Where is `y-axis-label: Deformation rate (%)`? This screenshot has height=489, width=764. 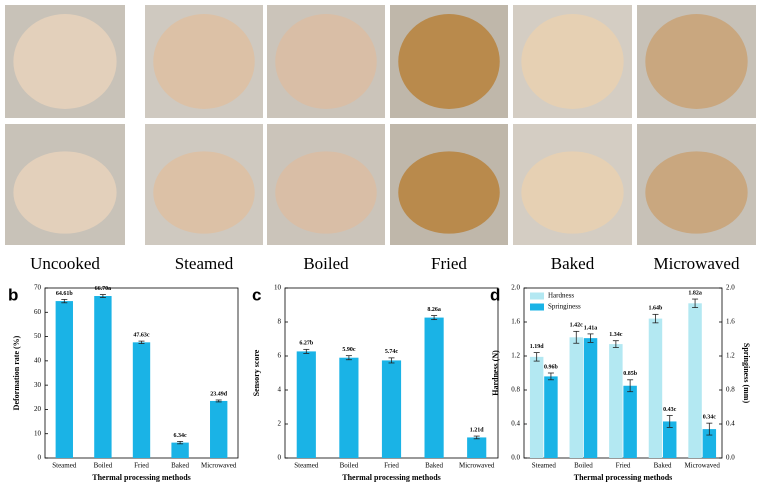 y-axis-label: Deformation rate (%) is located at coordinates (16, 372).